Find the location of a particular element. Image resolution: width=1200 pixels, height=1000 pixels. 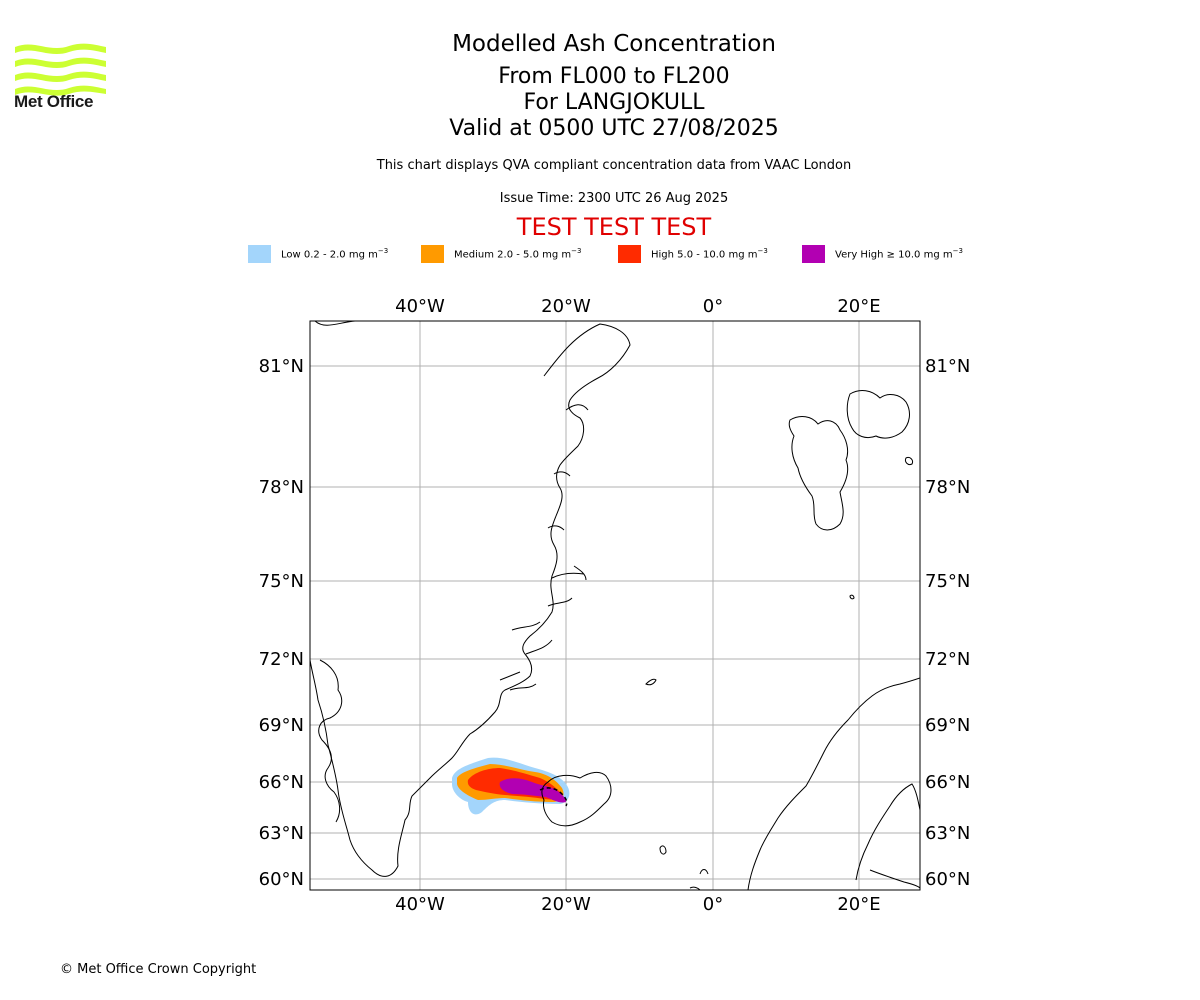

lon-label-top: 20°W is located at coordinates (566, 306).